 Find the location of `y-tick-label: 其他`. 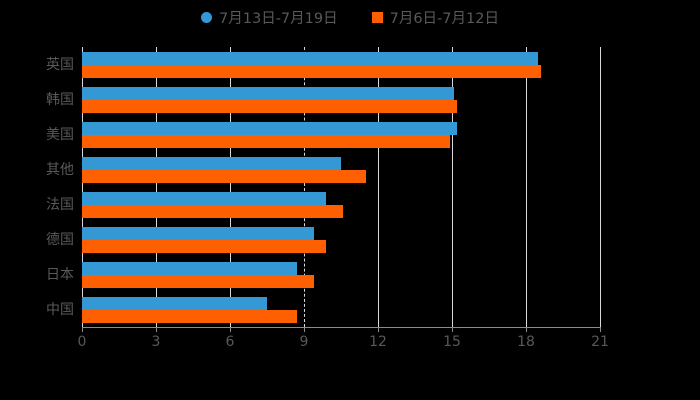

y-tick-label: 其他 is located at coordinates (60, 169).